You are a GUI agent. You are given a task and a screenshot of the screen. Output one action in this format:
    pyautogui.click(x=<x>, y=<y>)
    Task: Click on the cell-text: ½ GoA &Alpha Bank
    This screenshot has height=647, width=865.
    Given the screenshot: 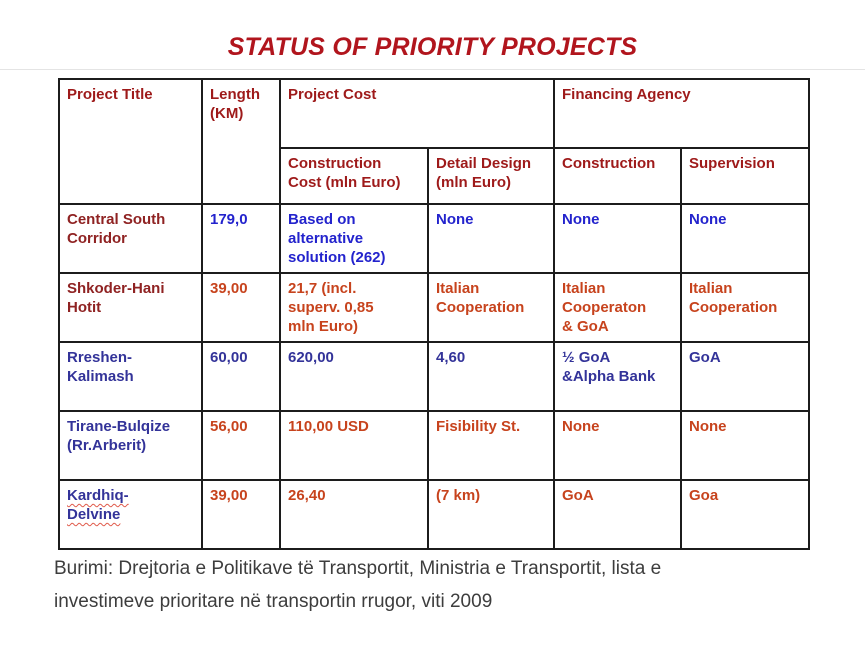 What is the action you would take?
    pyautogui.click(x=609, y=367)
    